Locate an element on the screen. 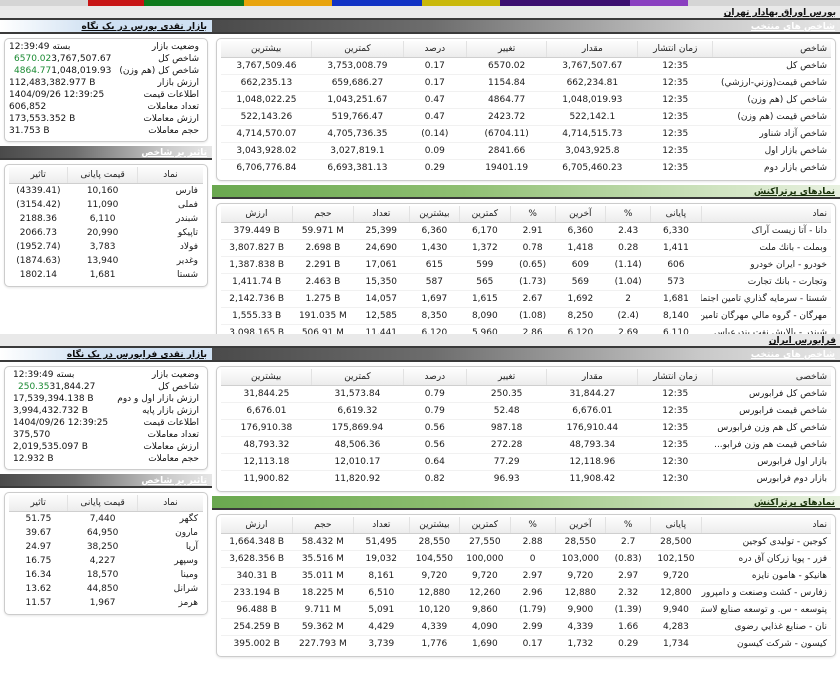 The height and width of the screenshot is (675, 840). last-price: 8,250 is located at coordinates (580, 316).